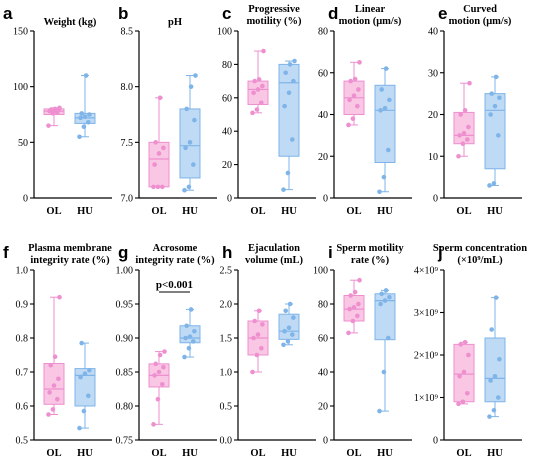 Image resolution: width=550 pixels, height=469 pixels. I want to click on panel-title: Linear, so click(370, 9).